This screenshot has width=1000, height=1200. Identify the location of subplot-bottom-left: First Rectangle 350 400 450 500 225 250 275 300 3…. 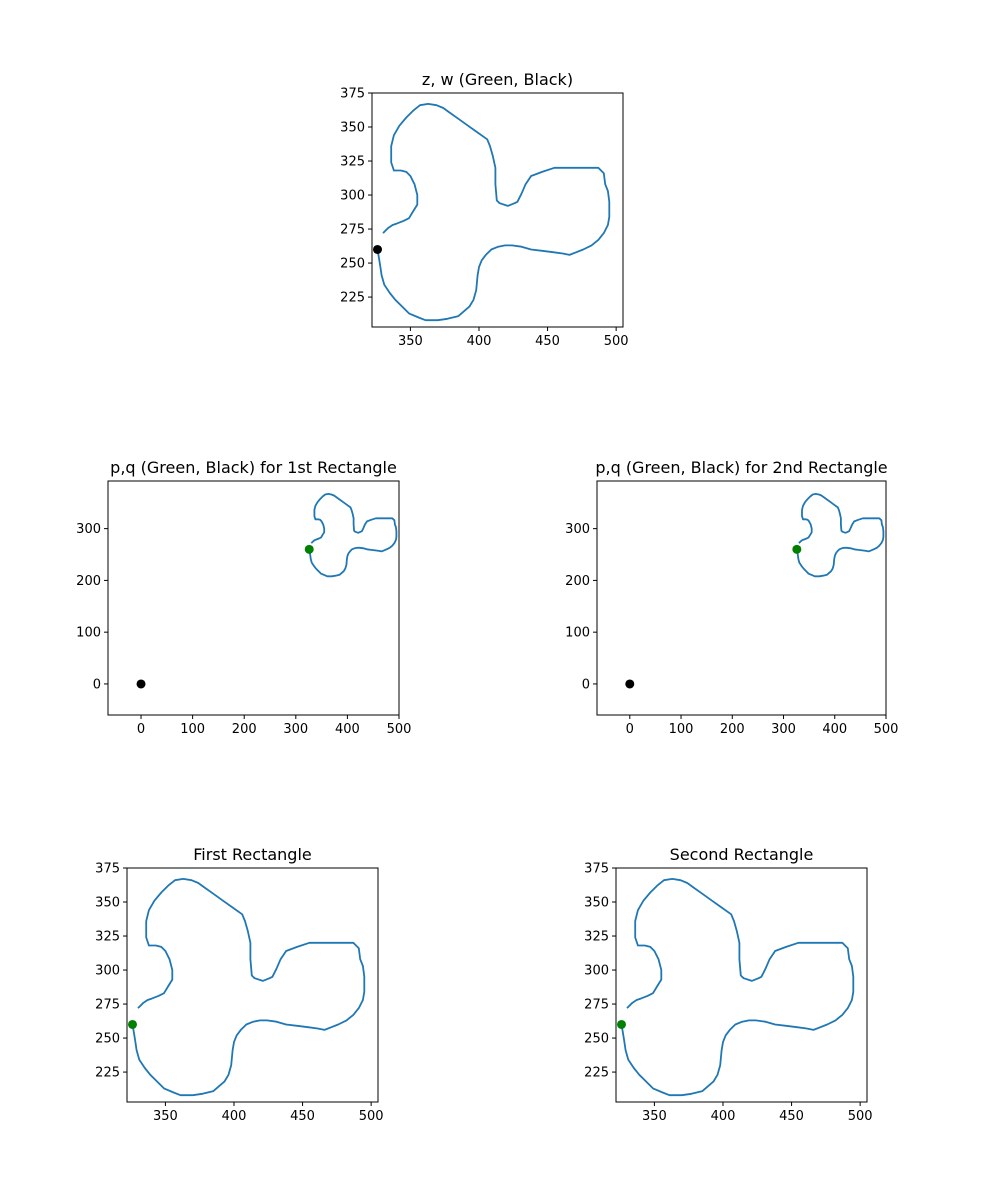
(239, 984).